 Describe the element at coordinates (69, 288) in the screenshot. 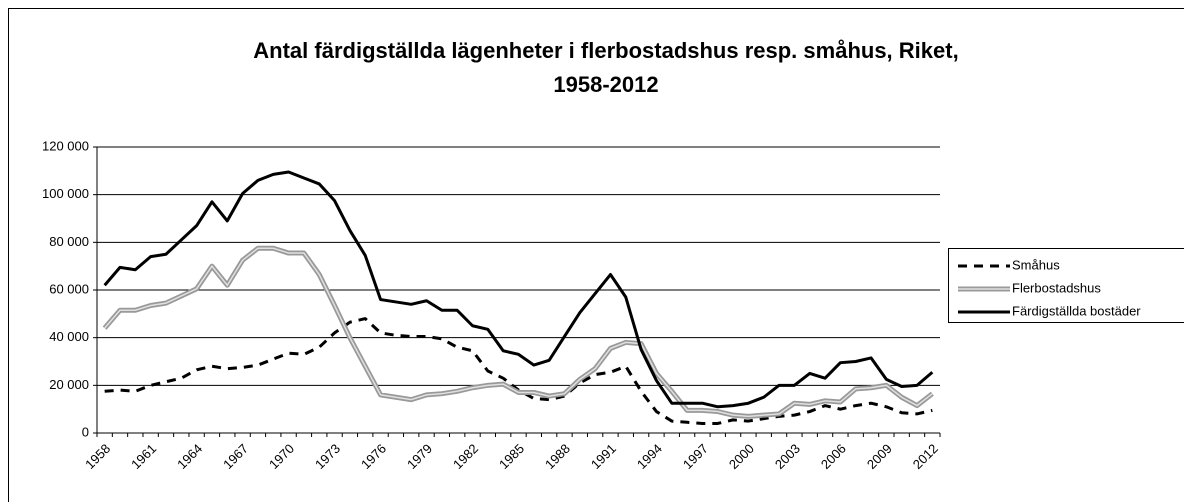

I see `y-tick-label: 60 000` at that location.